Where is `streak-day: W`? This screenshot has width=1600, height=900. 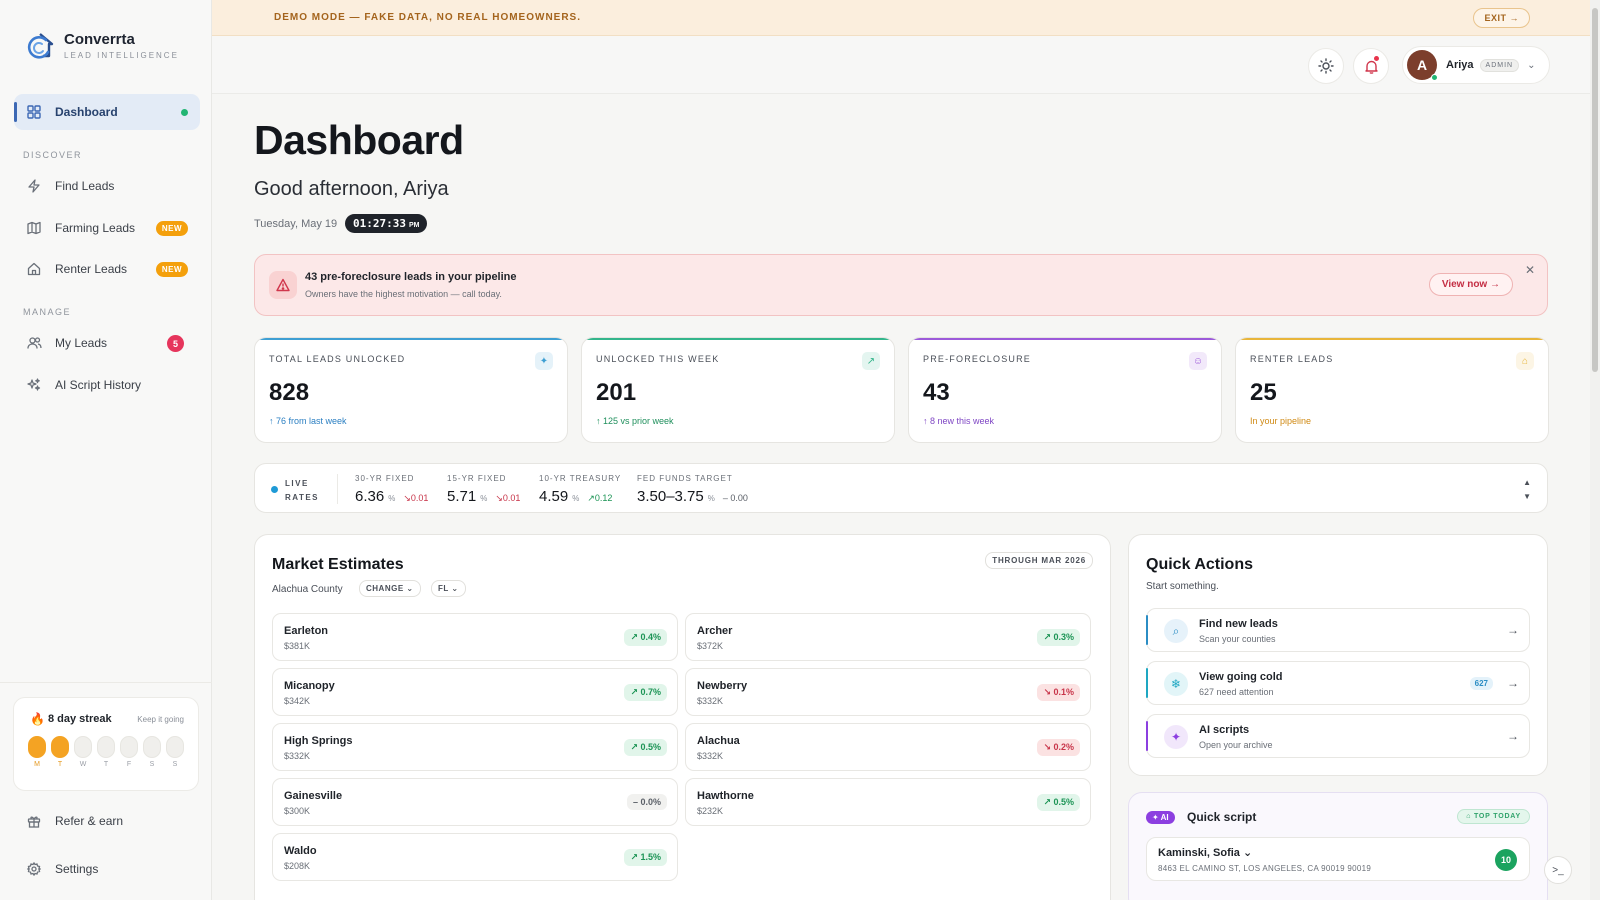
streak-day: W is located at coordinates (83, 752).